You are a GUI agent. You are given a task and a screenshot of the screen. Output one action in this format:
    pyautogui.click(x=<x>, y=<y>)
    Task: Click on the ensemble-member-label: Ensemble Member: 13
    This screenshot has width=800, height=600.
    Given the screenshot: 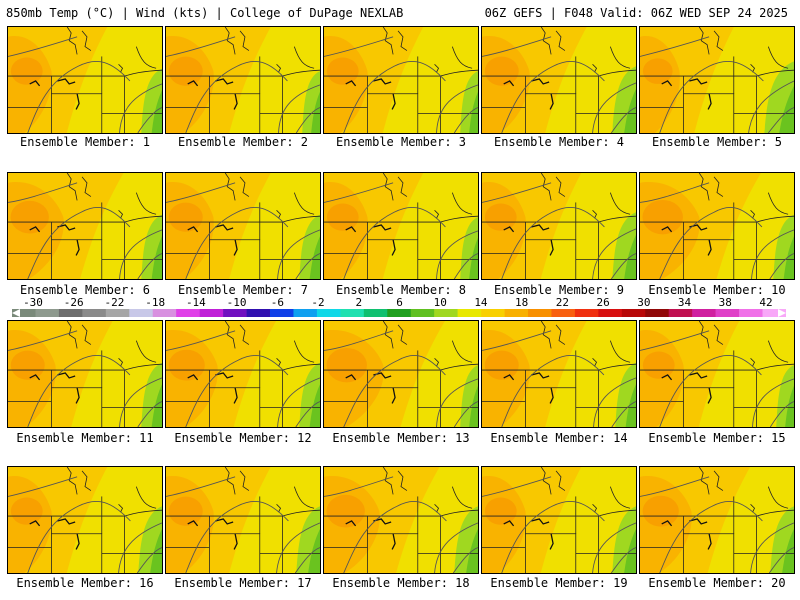 What is the action you would take?
    pyautogui.click(x=401, y=438)
    